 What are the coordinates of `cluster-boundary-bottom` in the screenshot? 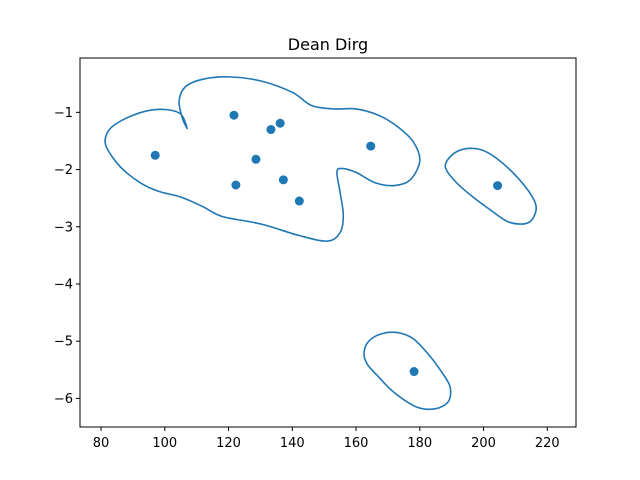 It's located at (407, 371).